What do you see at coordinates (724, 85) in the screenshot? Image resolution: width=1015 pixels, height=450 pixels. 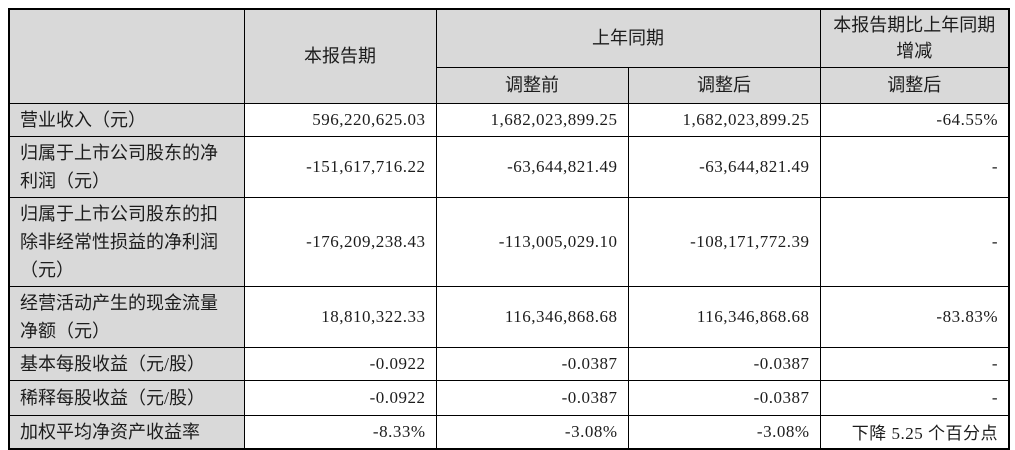 I see `header-prior-after-adjustment: 调整后` at bounding box center [724, 85].